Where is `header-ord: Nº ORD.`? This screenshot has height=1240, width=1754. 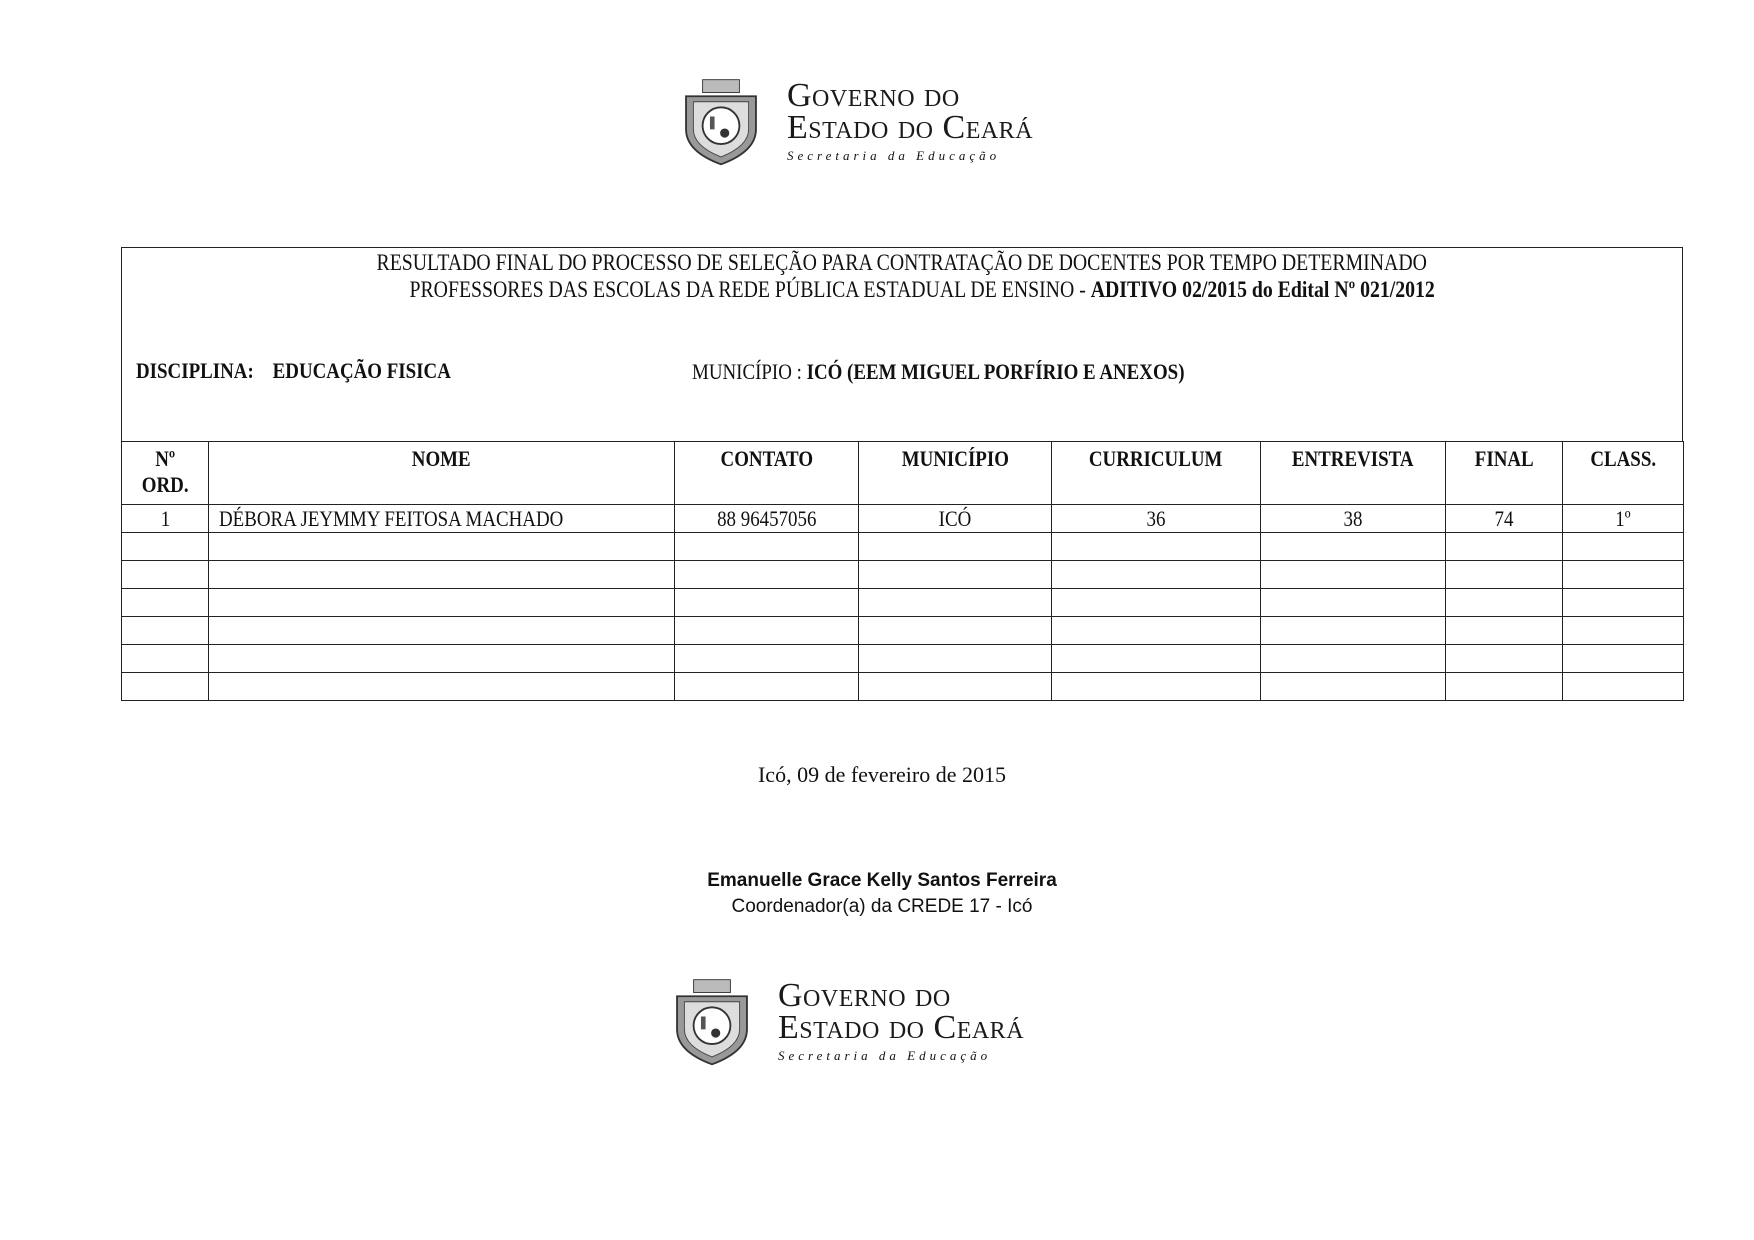
header-ord: Nº ORD. is located at coordinates (165, 473).